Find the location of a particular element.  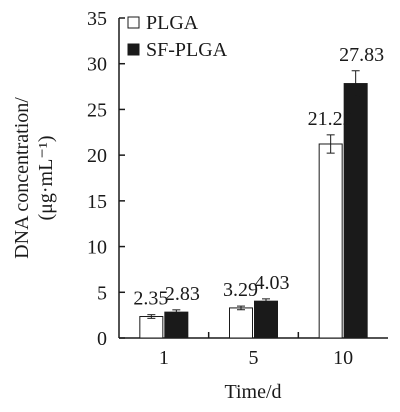

y-tick-label: 30 is located at coordinates (97, 65).